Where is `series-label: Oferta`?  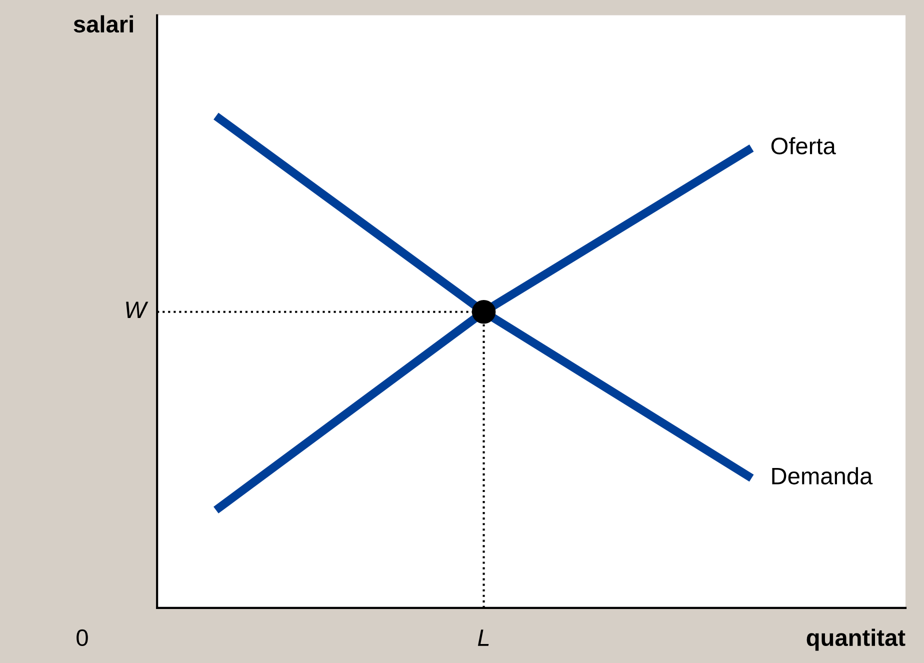 series-label: Oferta is located at coordinates (803, 145).